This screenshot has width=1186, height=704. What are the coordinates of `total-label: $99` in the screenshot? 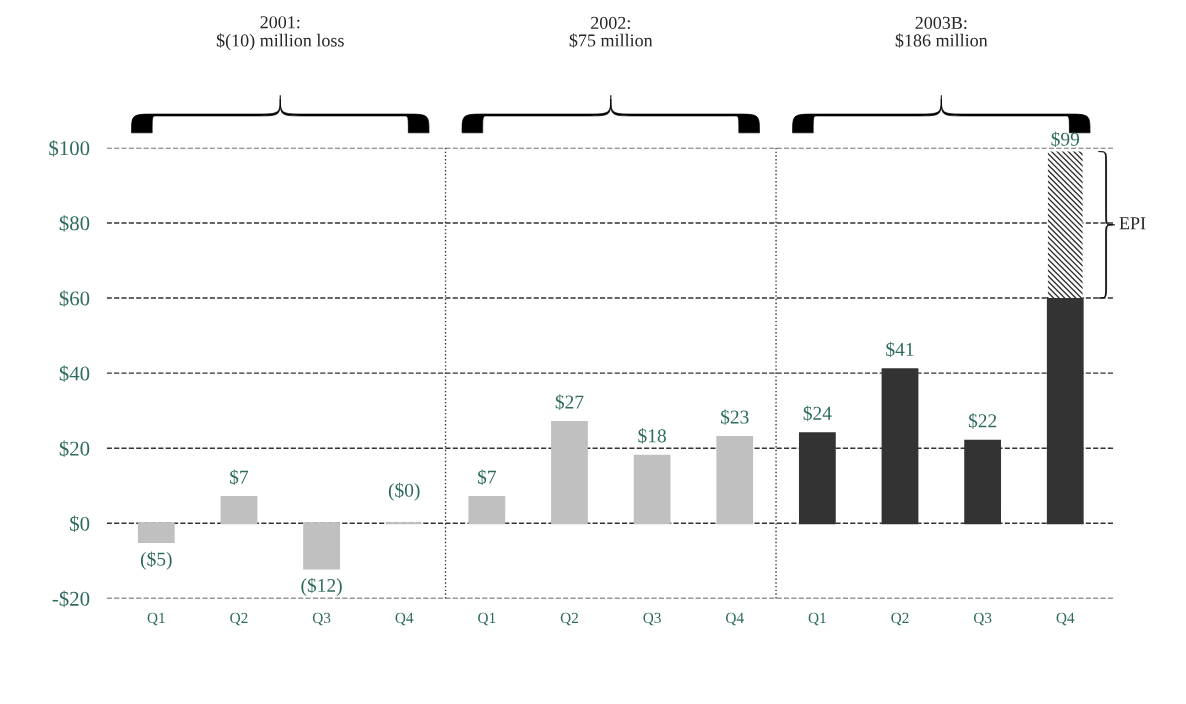 It's located at (1065, 139).